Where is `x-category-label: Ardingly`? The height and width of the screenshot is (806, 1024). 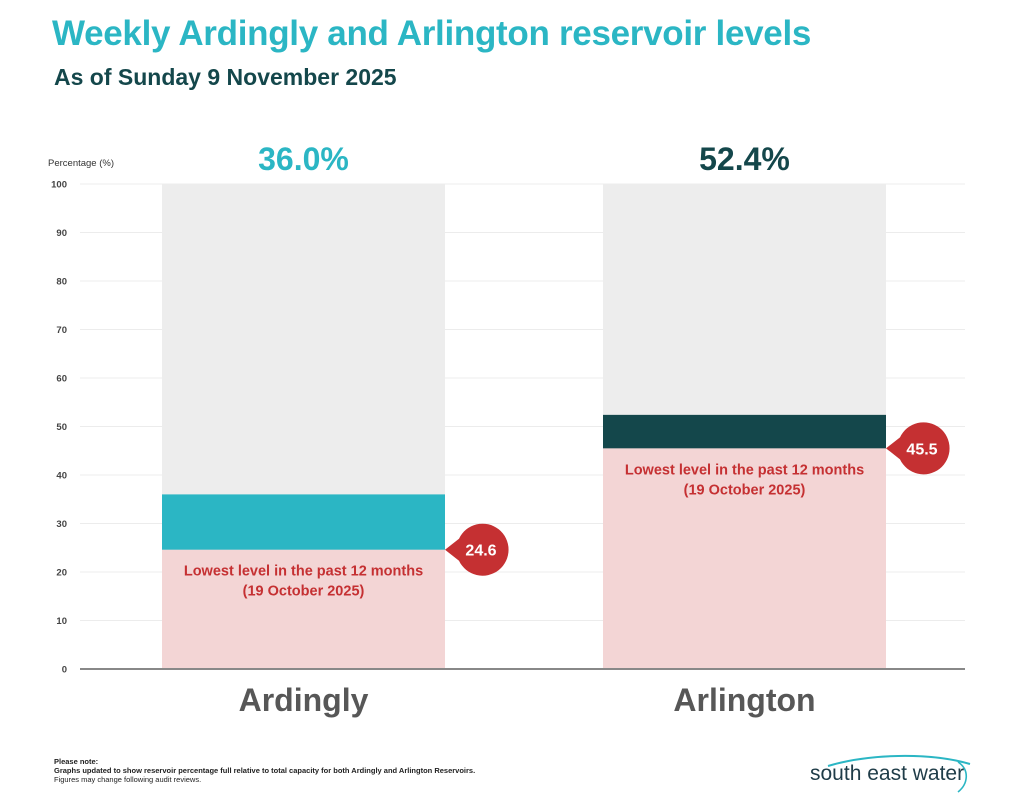 x-category-label: Ardingly is located at coordinates (304, 700).